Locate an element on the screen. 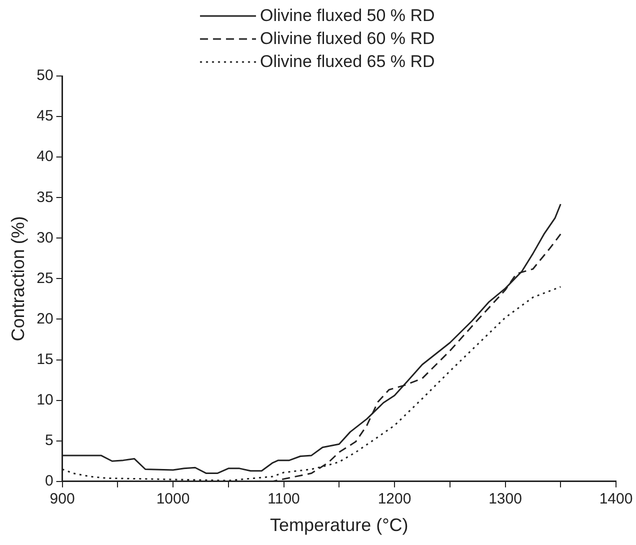 The image size is (636, 545). x-tick-label: 1000 is located at coordinates (173, 499).